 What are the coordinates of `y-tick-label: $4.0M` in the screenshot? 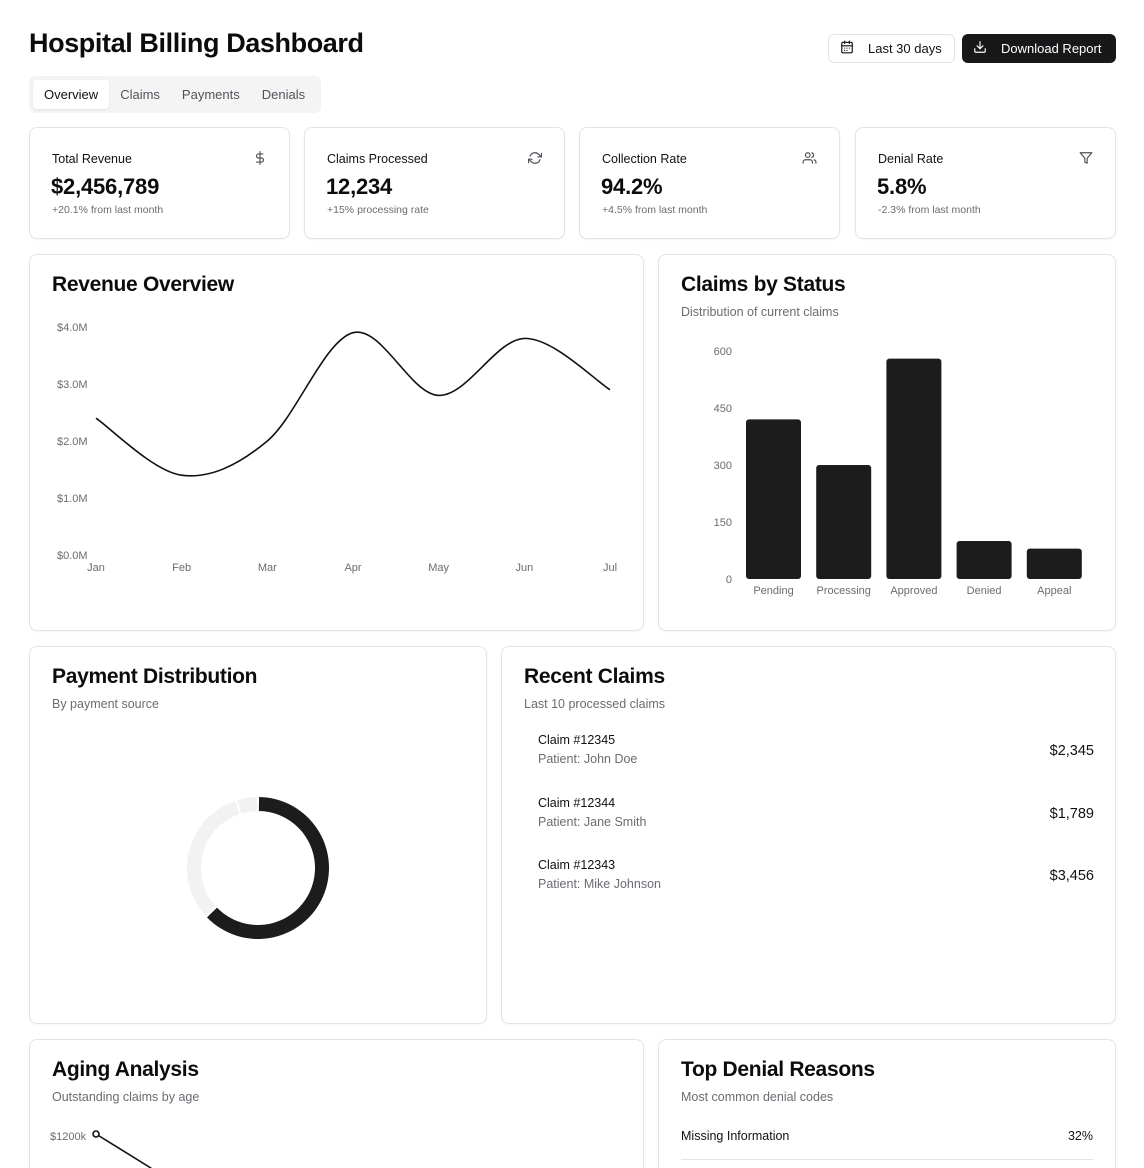 It's located at (72, 328).